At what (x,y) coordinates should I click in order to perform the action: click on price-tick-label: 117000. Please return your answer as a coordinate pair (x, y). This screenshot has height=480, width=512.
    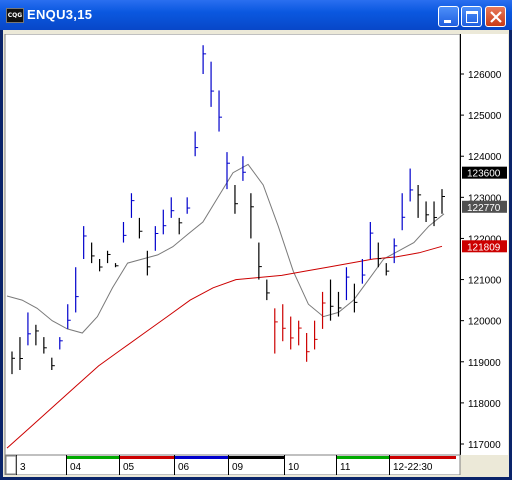
    Looking at the image, I should click on (484, 445).